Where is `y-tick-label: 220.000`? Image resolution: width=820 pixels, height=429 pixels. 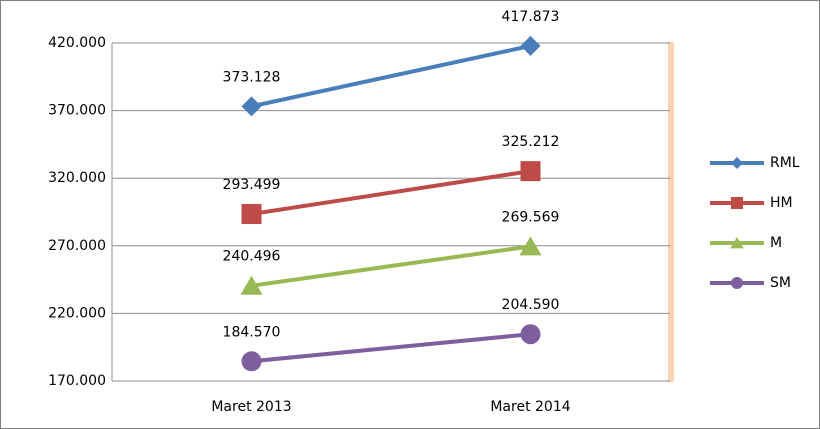 y-tick-label: 220.000 is located at coordinates (77, 313).